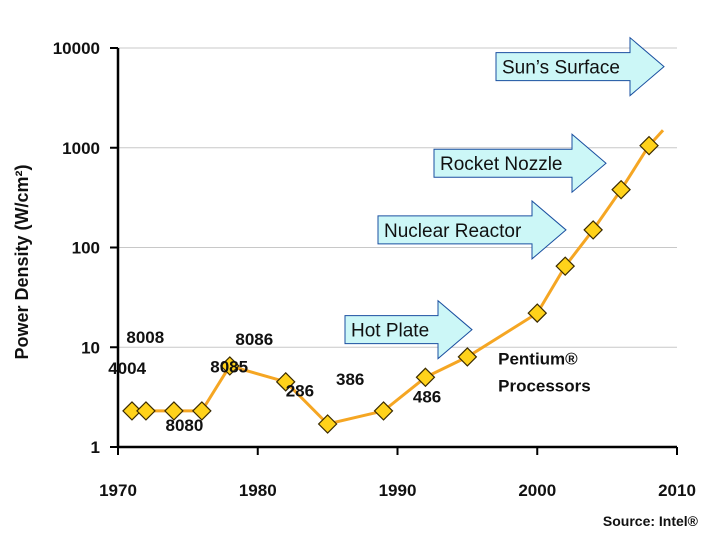  What do you see at coordinates (145, 337) in the screenshot?
I see `annotation-label: 8008` at bounding box center [145, 337].